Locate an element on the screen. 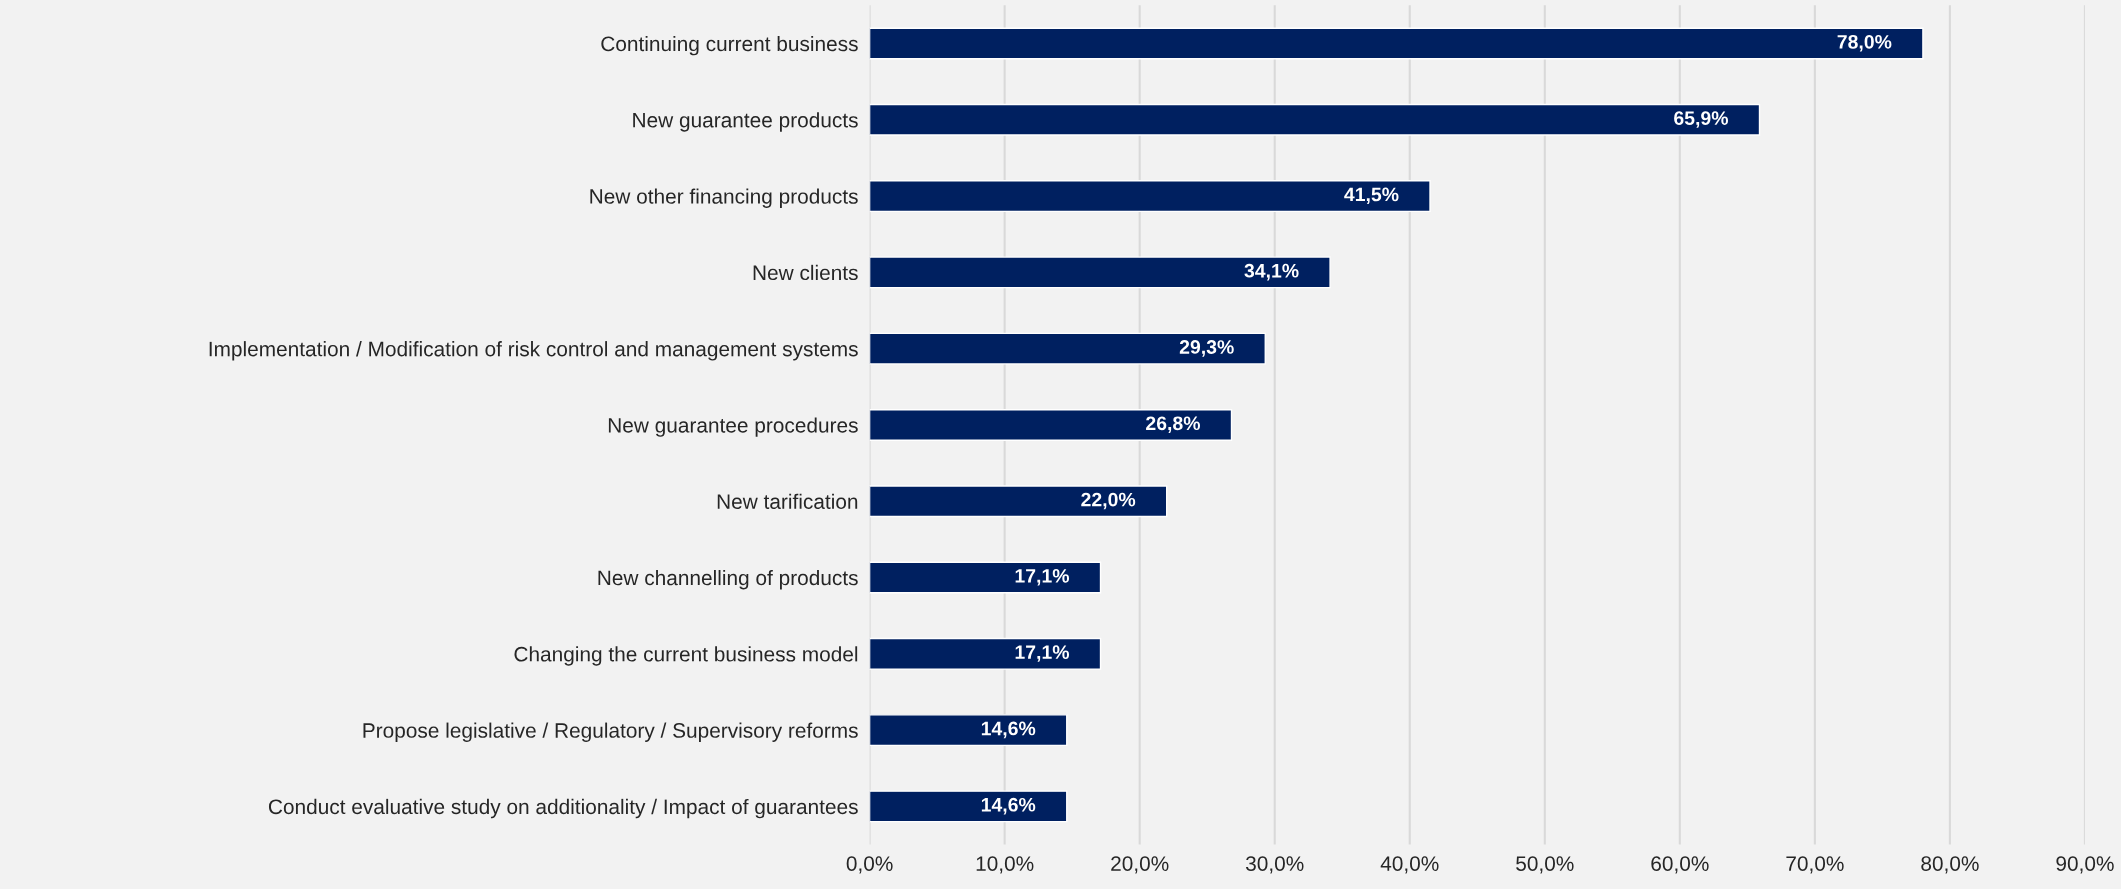 This screenshot has width=2121, height=889. data-label: 22,0% is located at coordinates (1108, 501).